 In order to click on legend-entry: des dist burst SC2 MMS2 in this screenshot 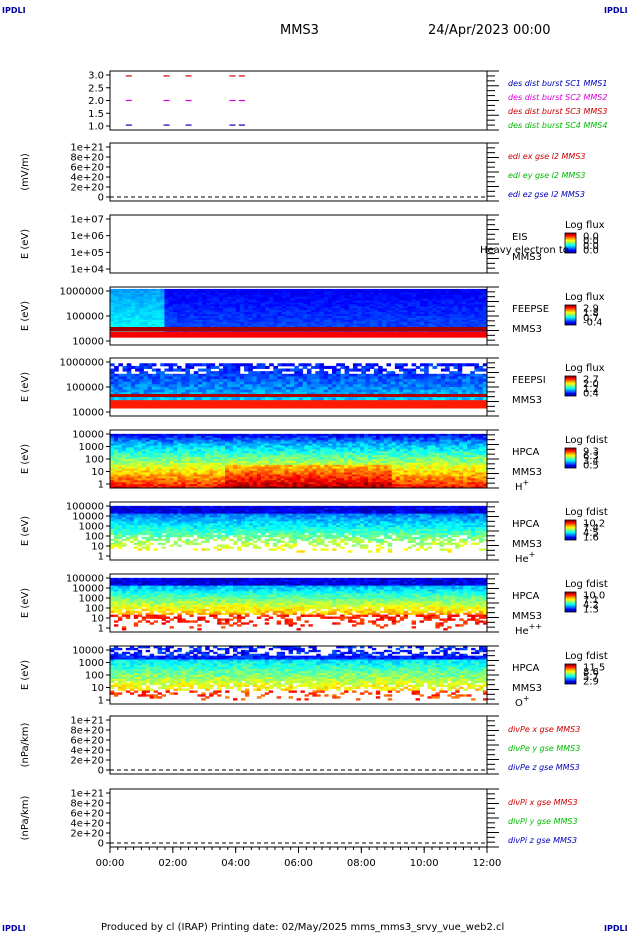, I will do `click(557, 97)`.